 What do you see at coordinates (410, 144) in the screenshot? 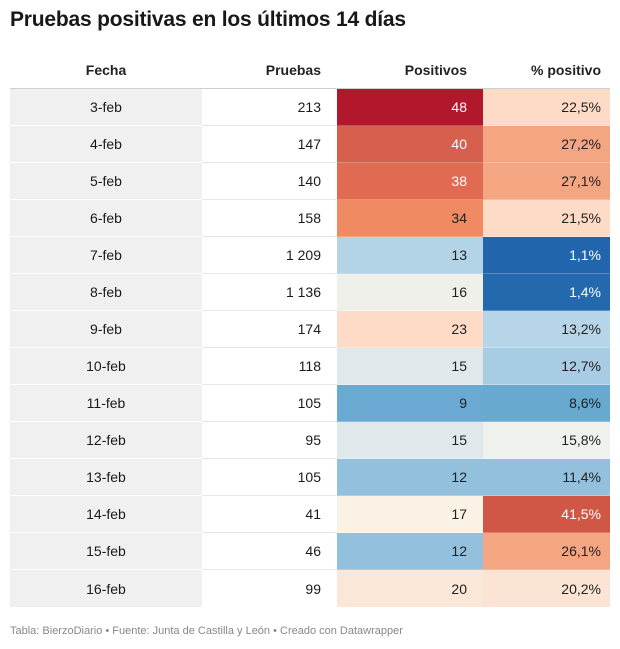
I see `cell-positivos: 40` at bounding box center [410, 144].